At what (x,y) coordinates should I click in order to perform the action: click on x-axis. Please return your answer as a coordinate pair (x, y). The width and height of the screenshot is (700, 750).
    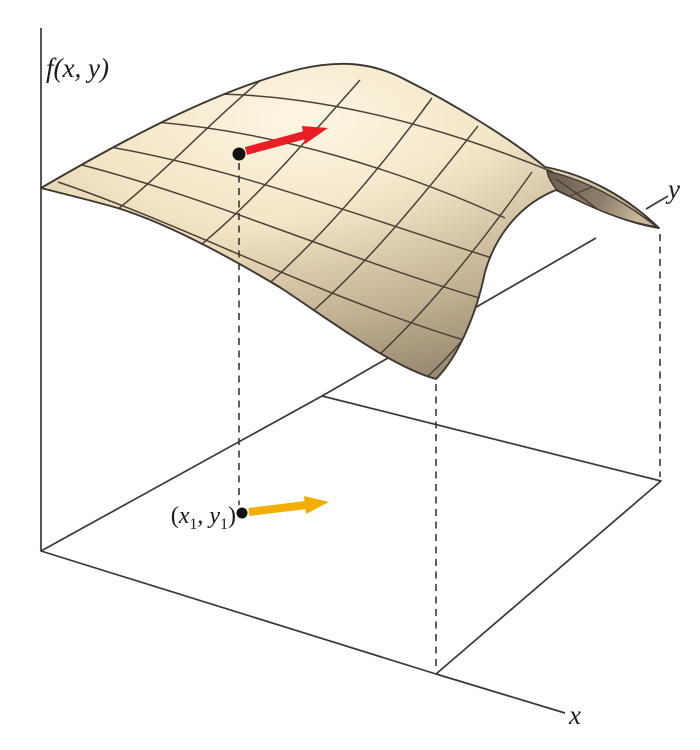
    Looking at the image, I should click on (500, 693).